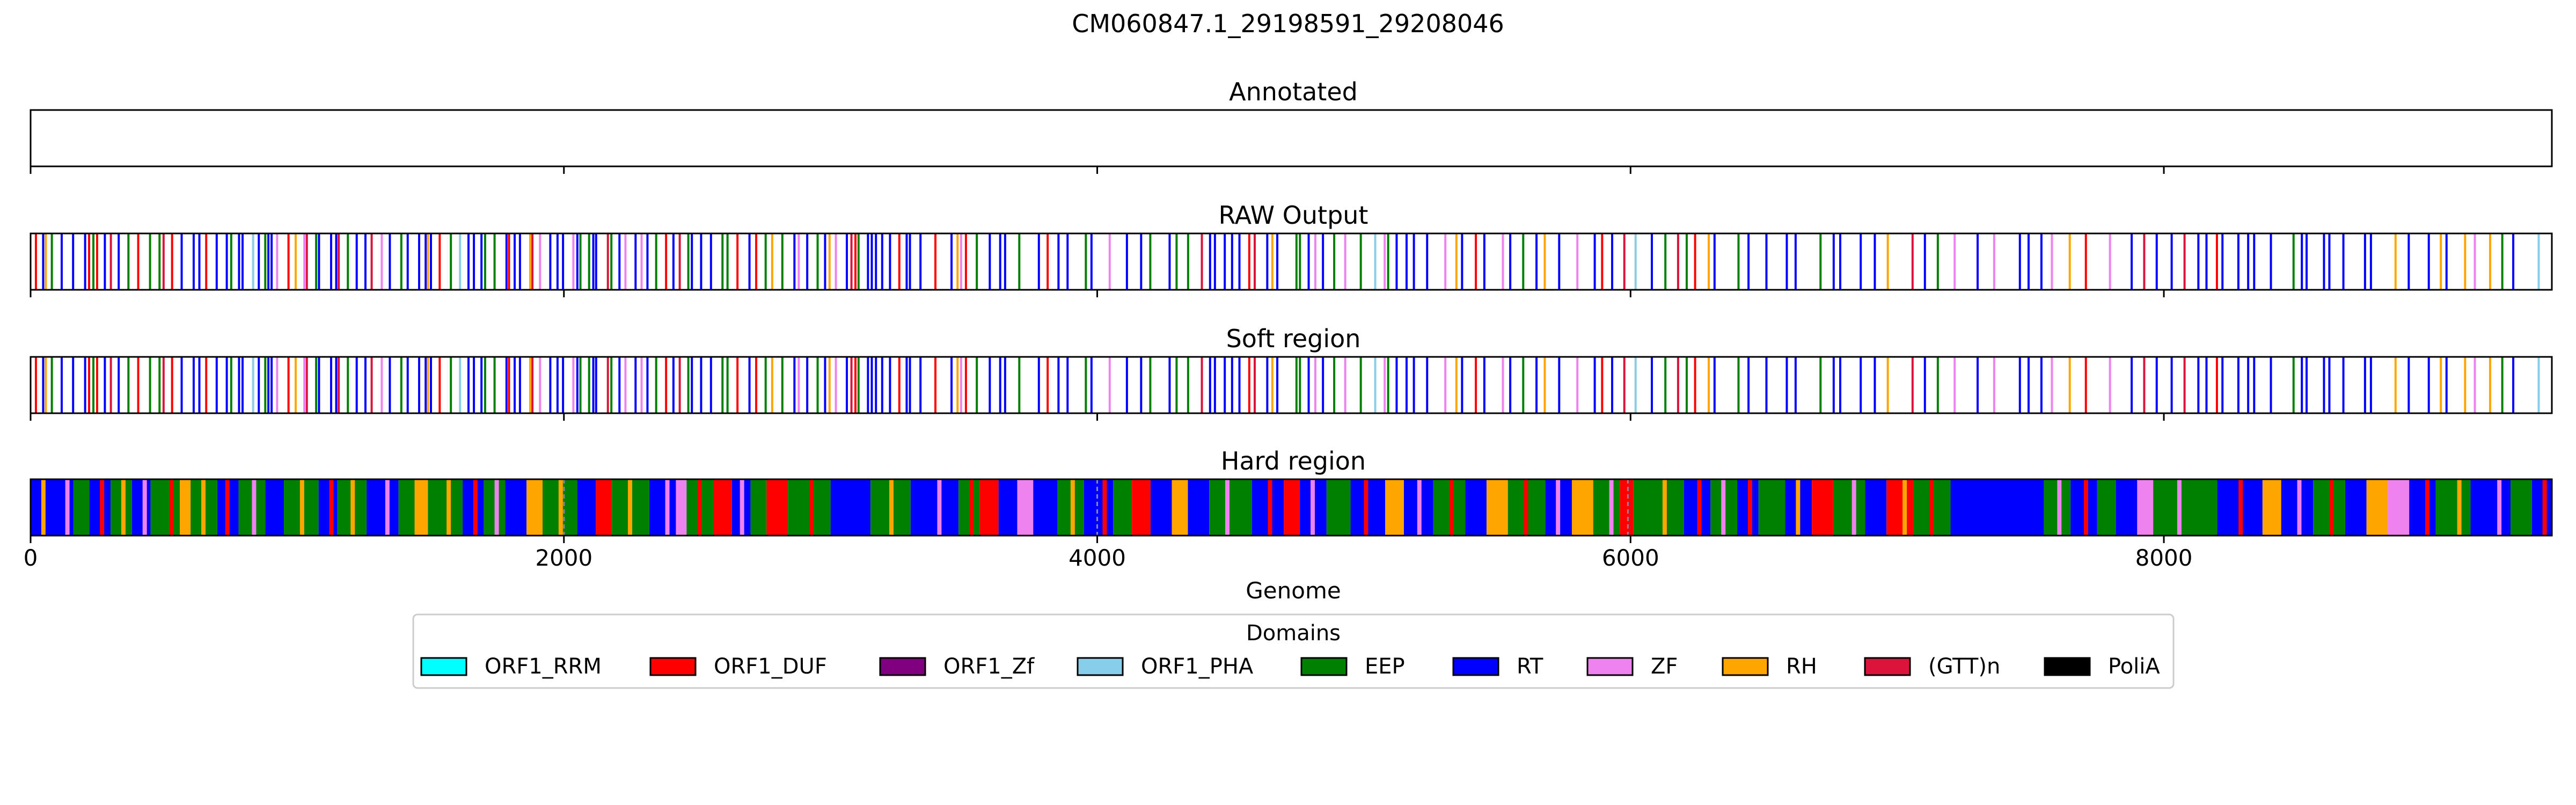 This screenshot has height=805, width=2576. What do you see at coordinates (563, 558) in the screenshot?
I see `x-tick-label: 2000` at bounding box center [563, 558].